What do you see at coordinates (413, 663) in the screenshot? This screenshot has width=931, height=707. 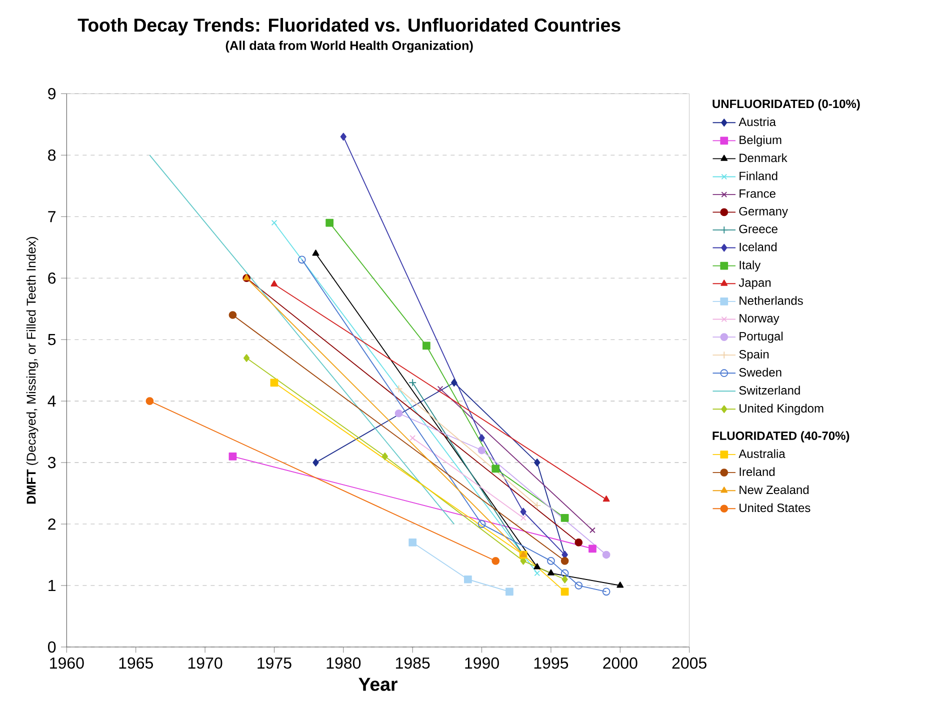 I see `x-tick-label: 1985` at bounding box center [413, 663].